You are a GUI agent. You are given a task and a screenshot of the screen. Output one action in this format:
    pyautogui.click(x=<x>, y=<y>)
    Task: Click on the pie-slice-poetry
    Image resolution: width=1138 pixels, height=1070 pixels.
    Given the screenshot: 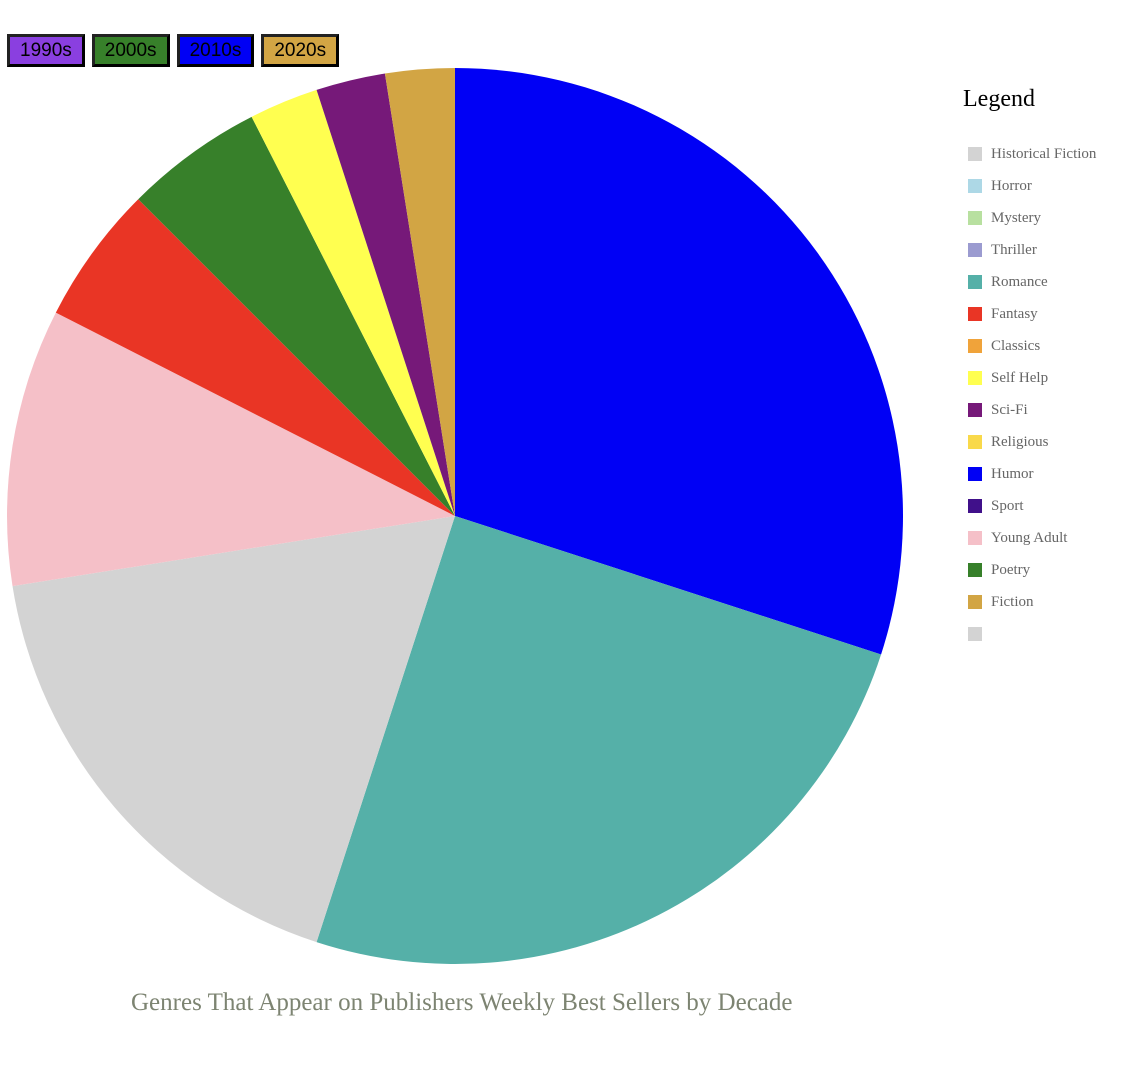 What is the action you would take?
    pyautogui.click(x=296, y=316)
    